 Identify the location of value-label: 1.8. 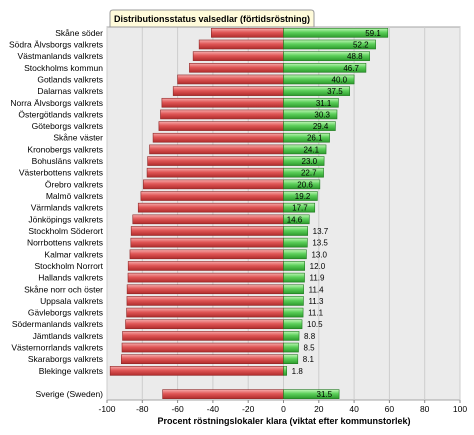
(298, 371).